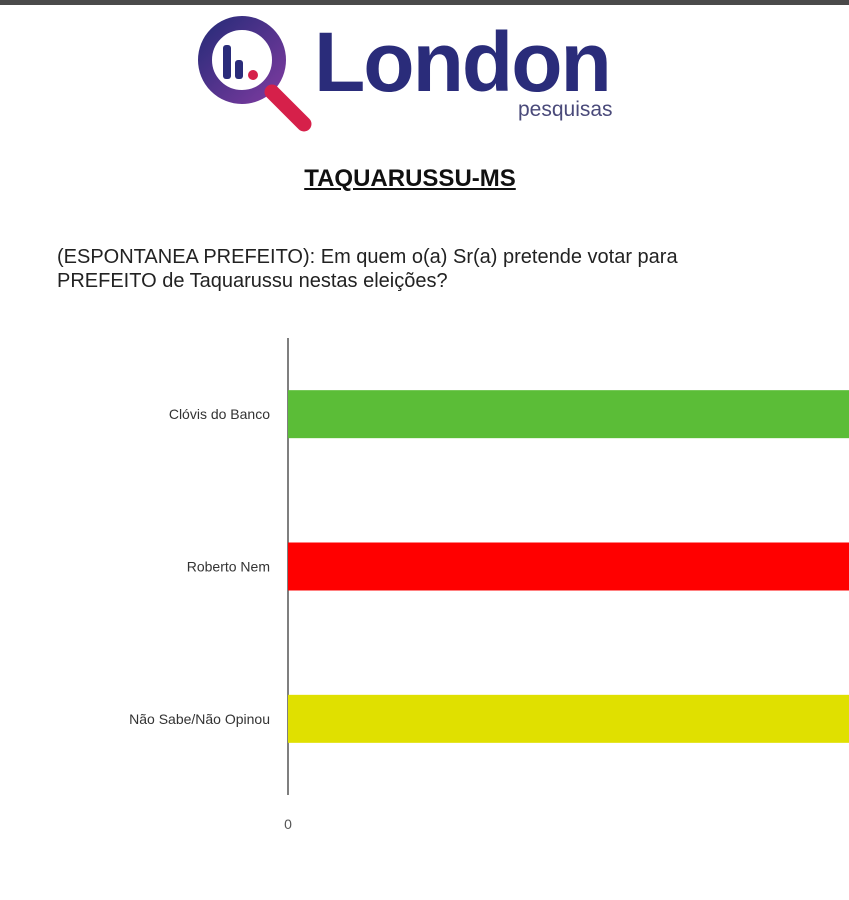 The height and width of the screenshot is (900, 849). I want to click on category-label: Clóvis do Banco, so click(219, 414).